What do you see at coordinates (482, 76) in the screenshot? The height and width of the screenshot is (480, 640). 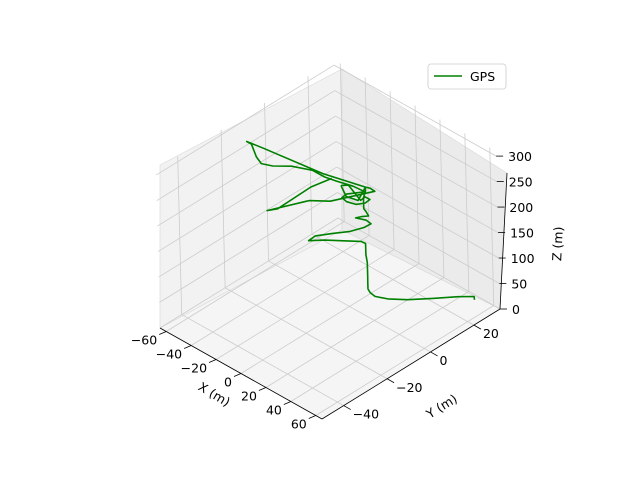 I see `legend-label-gps: GPS` at bounding box center [482, 76].